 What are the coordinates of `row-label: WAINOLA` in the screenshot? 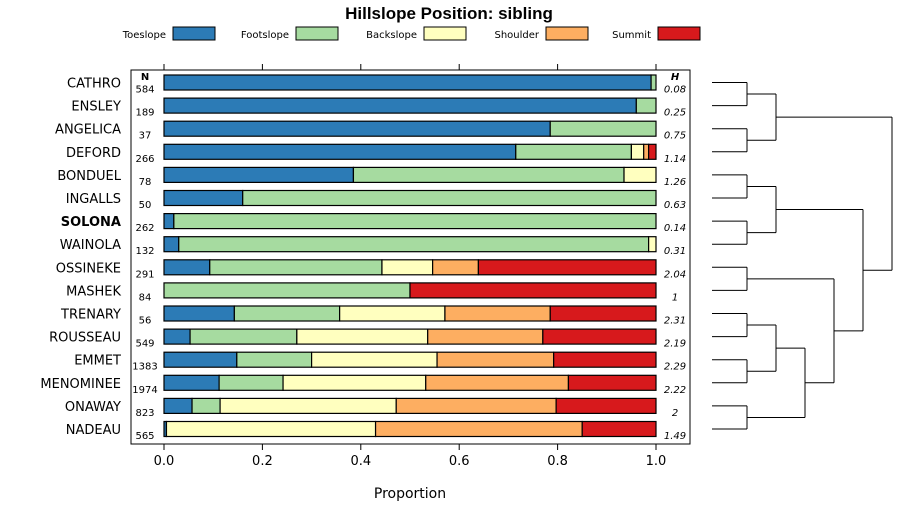 It's located at (90, 245).